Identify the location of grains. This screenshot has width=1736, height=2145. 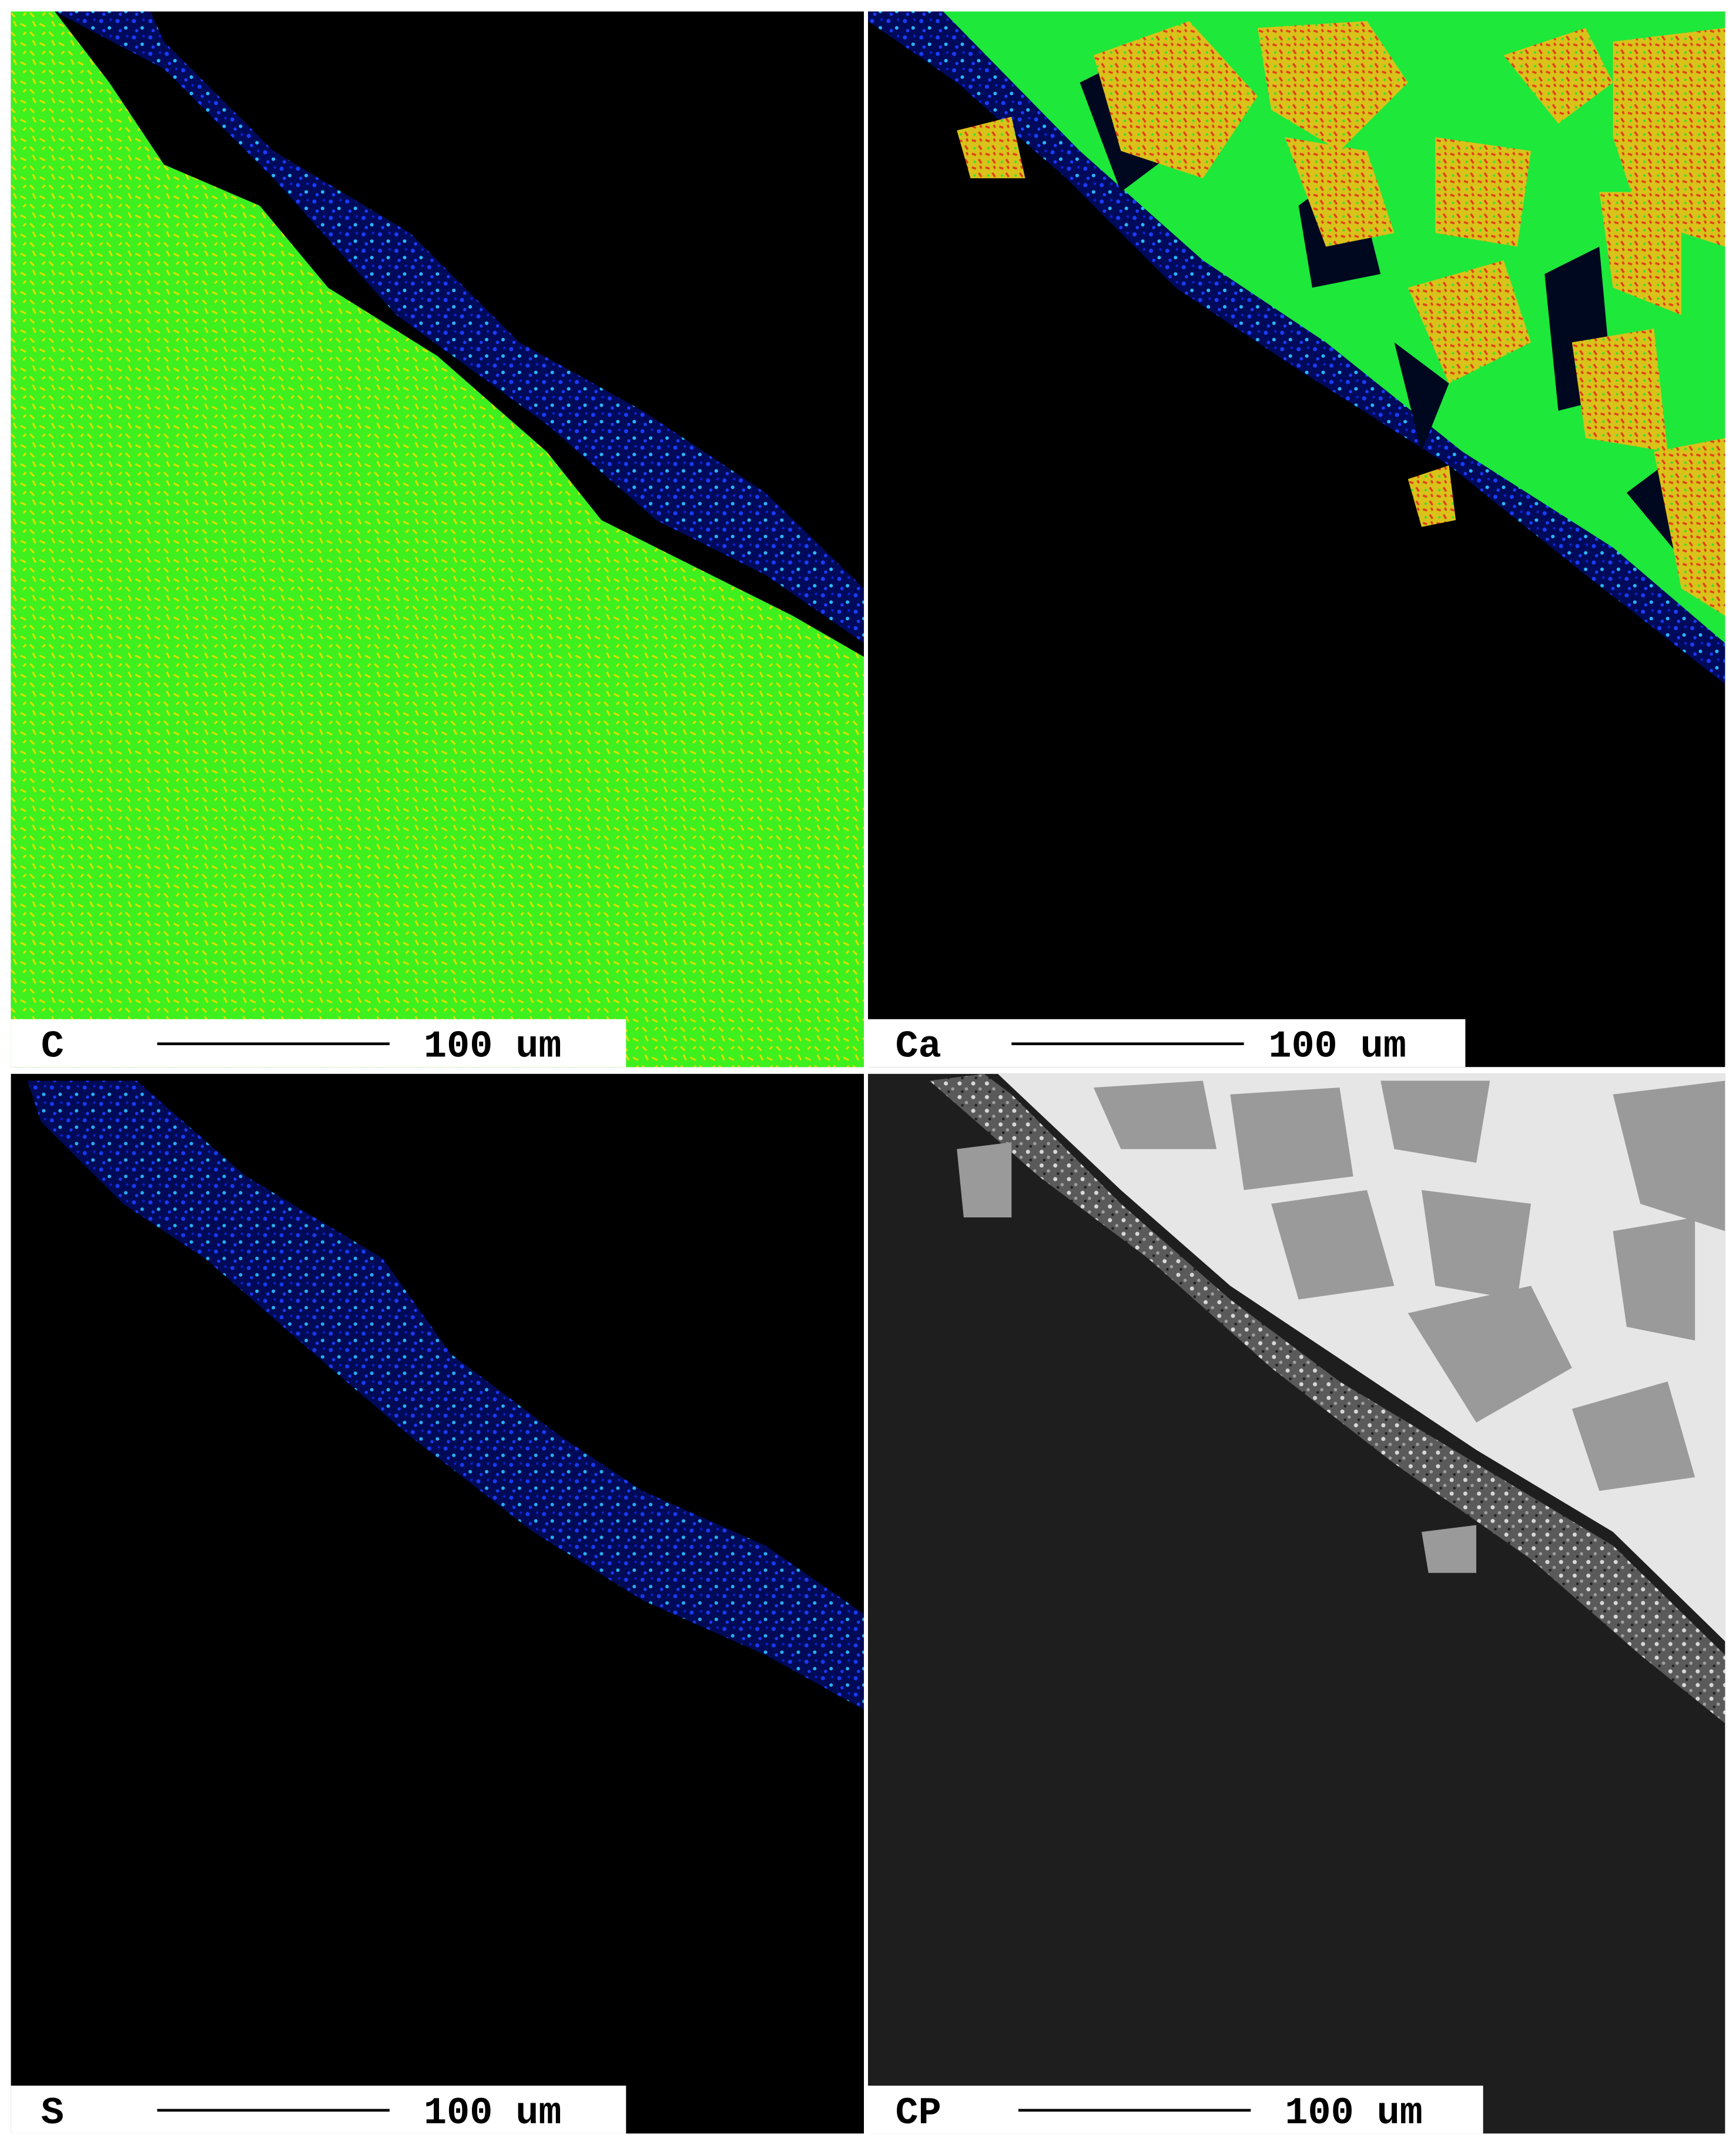
(1341, 1326).